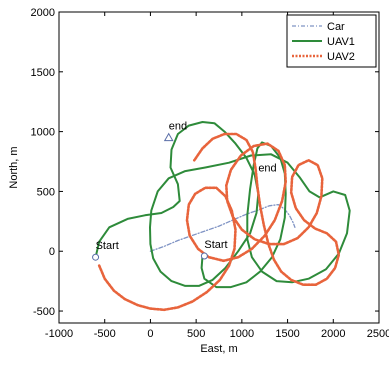 This screenshot has height=365, width=389. What do you see at coordinates (46, 192) in the screenshot?
I see `y-tick-label: 500` at bounding box center [46, 192].